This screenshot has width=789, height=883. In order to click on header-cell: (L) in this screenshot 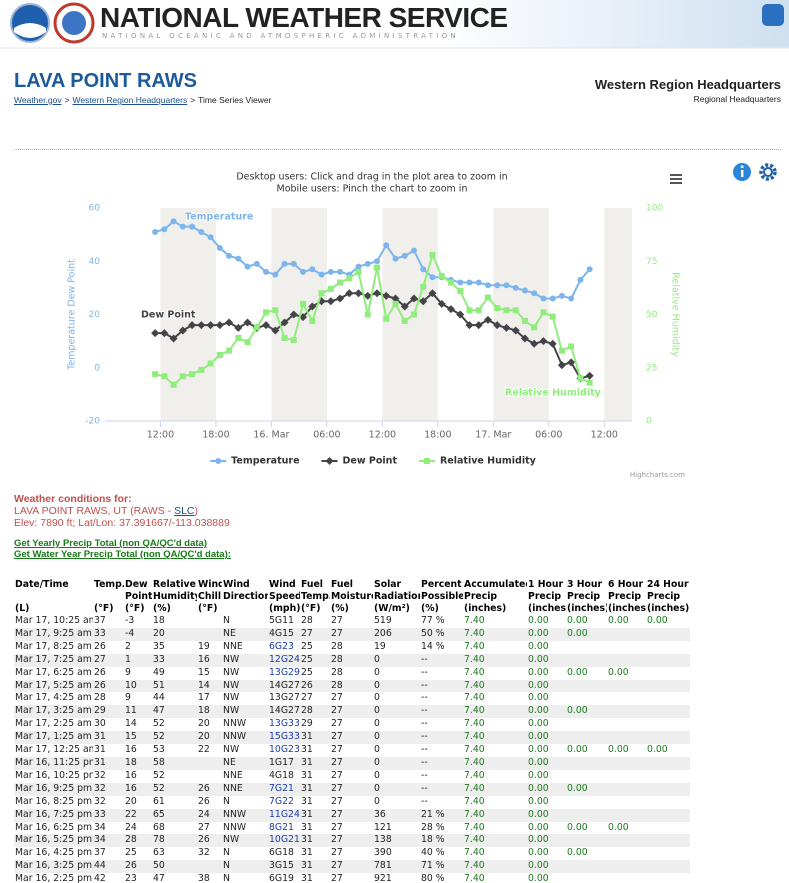, I will do `click(22, 608)`.